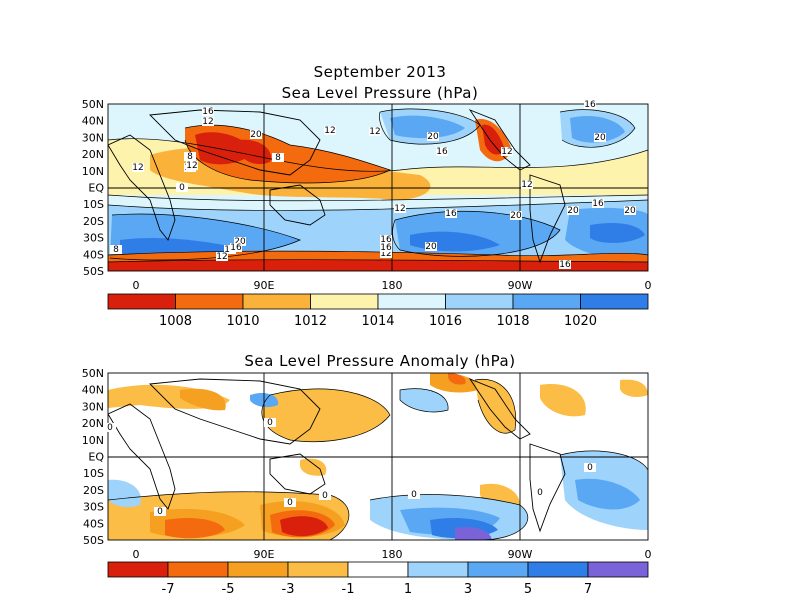  I want to click on slp-colorbar-label: 1020, so click(580, 321).